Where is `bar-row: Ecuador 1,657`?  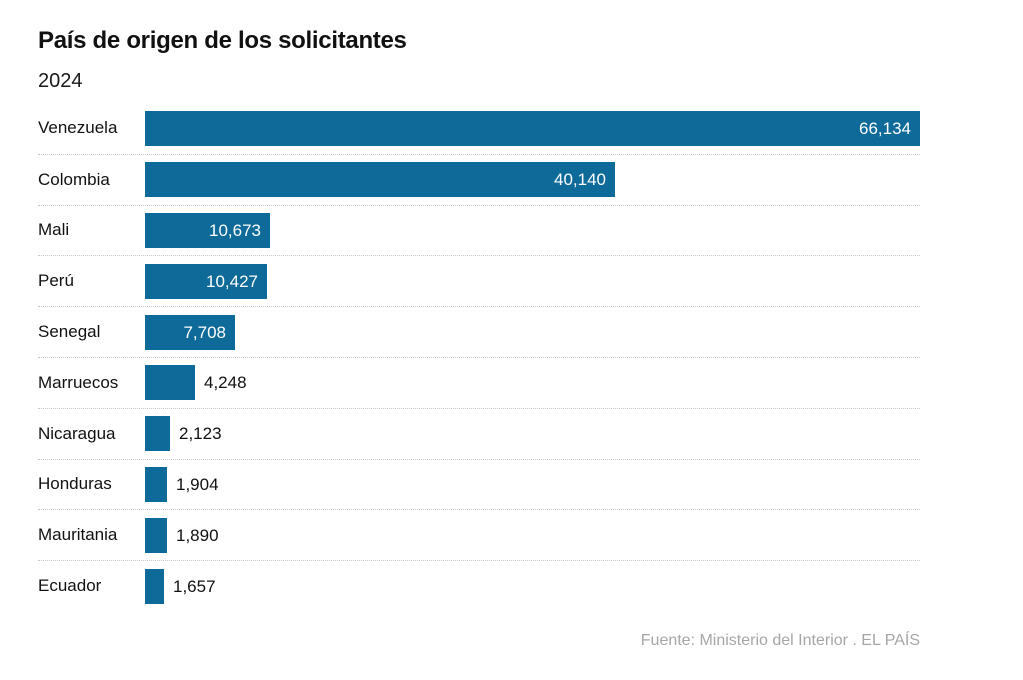
bar-row: Ecuador 1,657 is located at coordinates (479, 585).